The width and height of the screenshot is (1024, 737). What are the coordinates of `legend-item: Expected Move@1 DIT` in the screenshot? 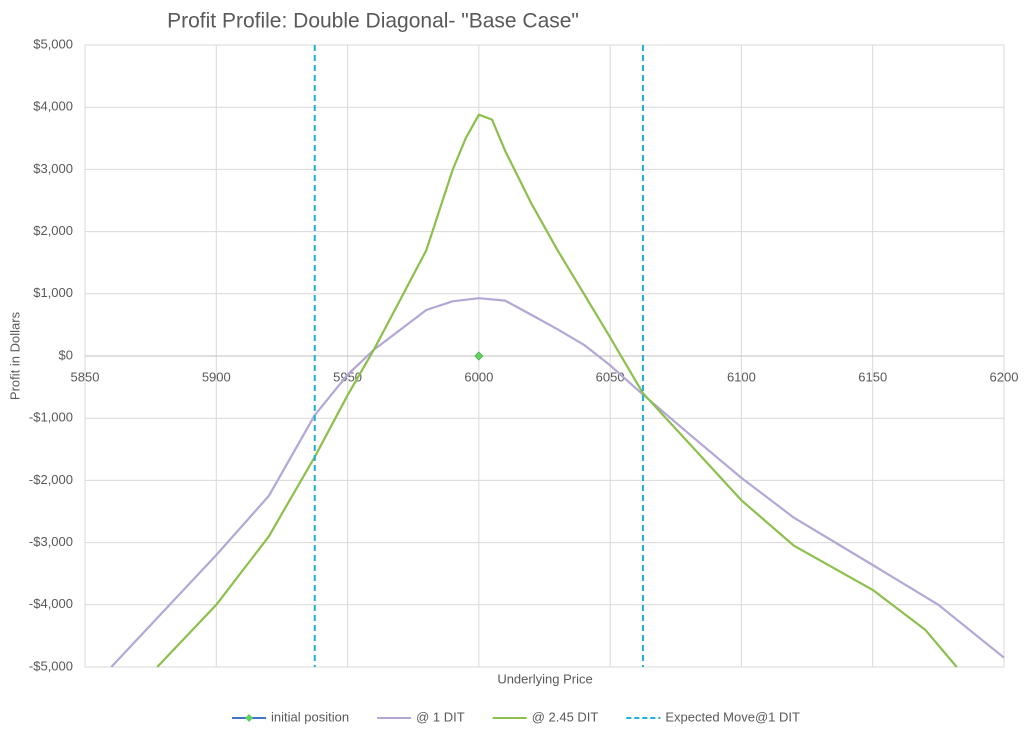 It's located at (713, 716).